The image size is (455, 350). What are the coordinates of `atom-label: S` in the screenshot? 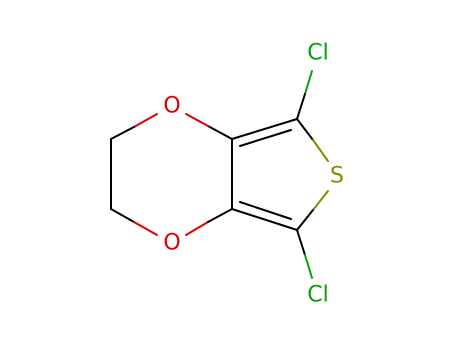 It's located at (337, 176).